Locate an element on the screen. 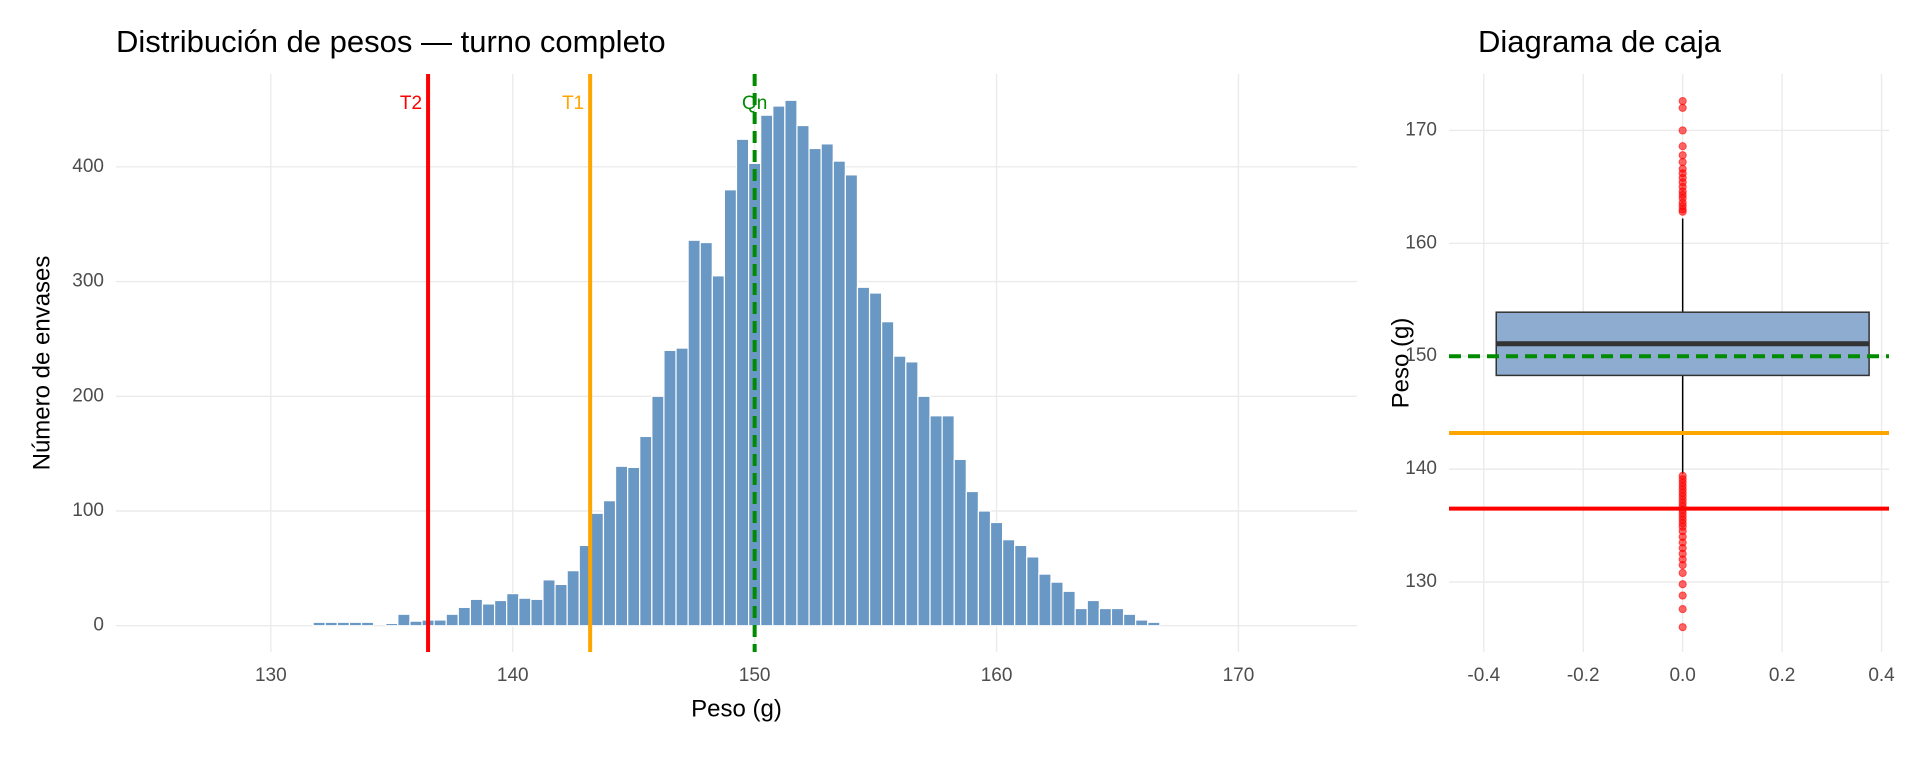 The image size is (1920, 768). y-axis-title: Peso (g) is located at coordinates (1400, 363).